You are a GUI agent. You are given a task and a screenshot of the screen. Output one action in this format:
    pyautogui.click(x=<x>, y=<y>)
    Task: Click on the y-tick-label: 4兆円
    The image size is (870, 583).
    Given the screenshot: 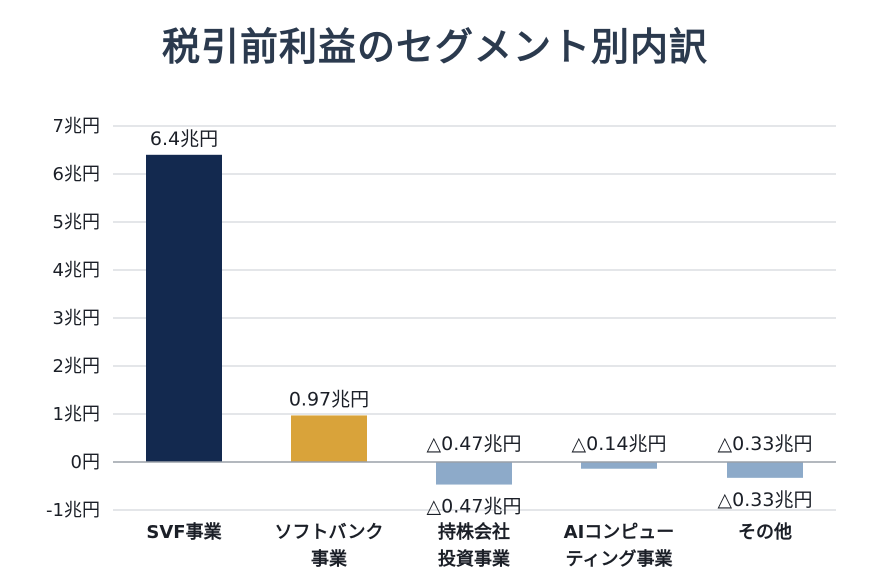 What is the action you would take?
    pyautogui.click(x=76, y=270)
    